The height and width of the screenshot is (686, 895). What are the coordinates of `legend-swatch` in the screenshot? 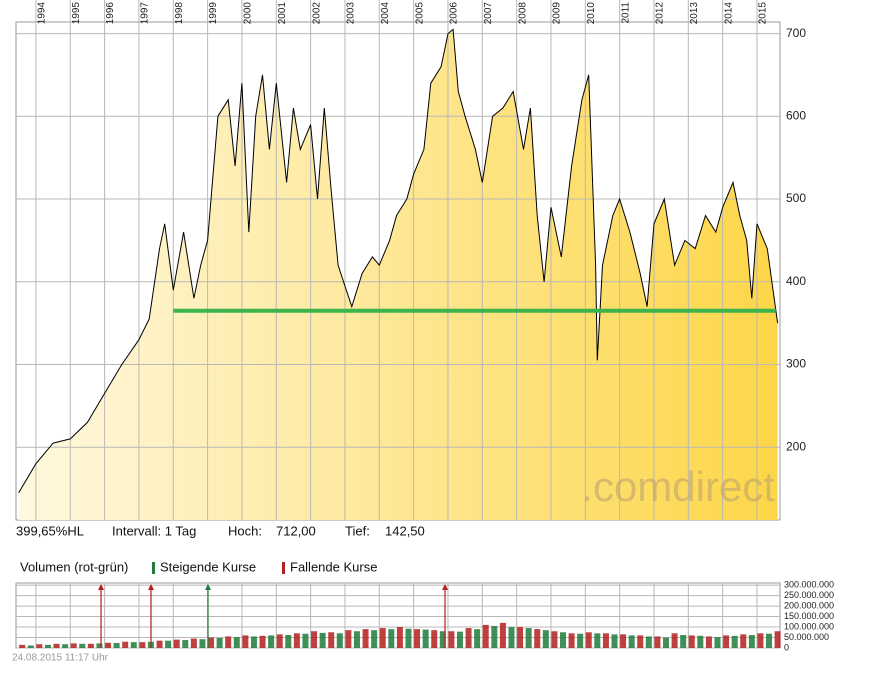 It's located at (283, 568).